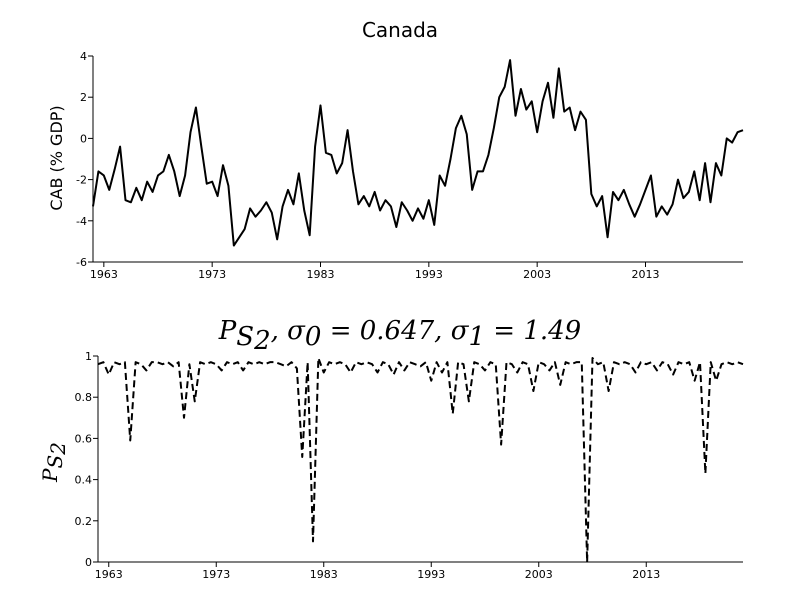  Describe the element at coordinates (216, 574) in the screenshot. I see `chart-ps2-x-tick-label: 1973` at that location.